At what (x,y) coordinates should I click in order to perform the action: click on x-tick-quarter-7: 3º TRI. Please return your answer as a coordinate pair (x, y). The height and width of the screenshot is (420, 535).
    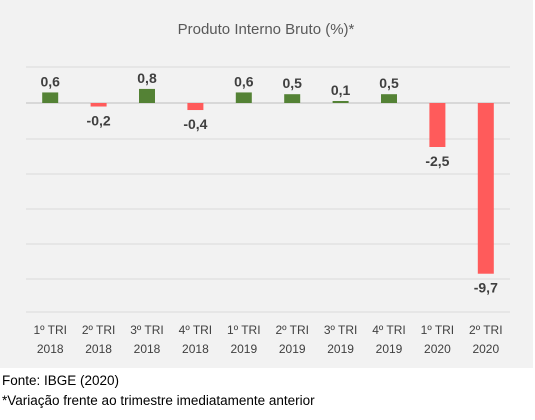
    Looking at the image, I should click on (341, 330).